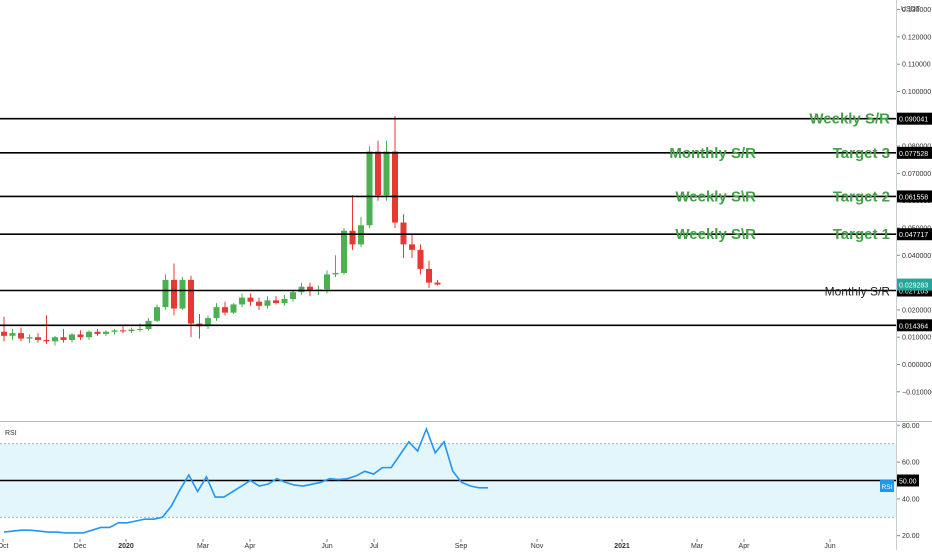 Image resolution: width=932 pixels, height=555 pixels. What do you see at coordinates (911, 536) in the screenshot?
I see `rsi-axis-label: 20.00` at bounding box center [911, 536].